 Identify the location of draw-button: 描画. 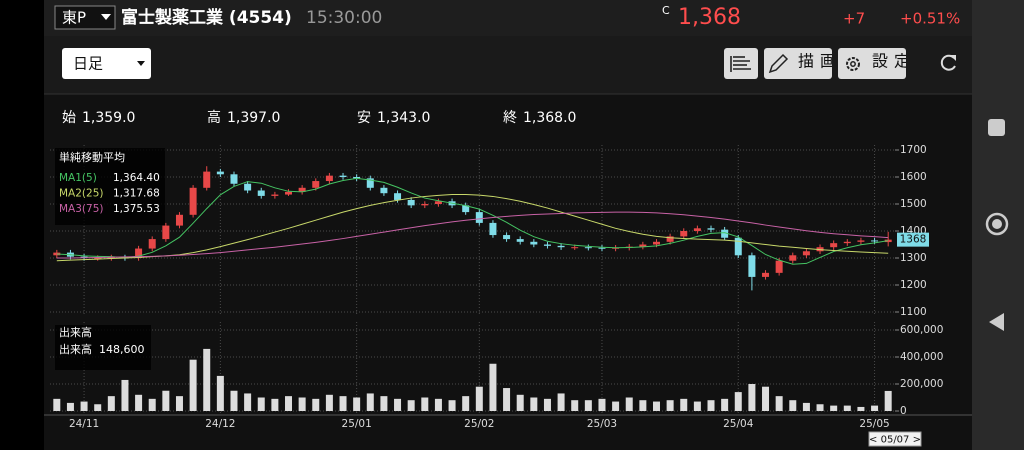
(803, 63).